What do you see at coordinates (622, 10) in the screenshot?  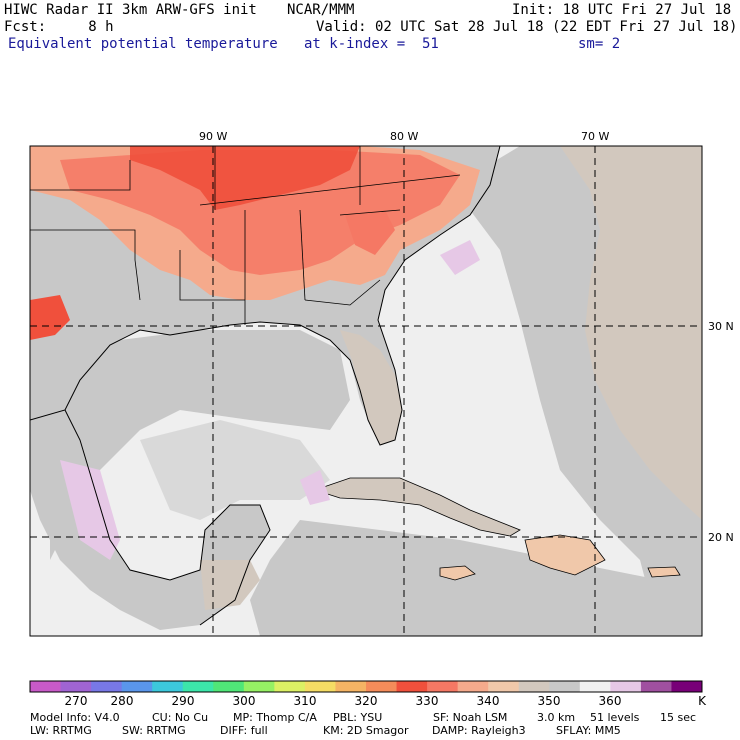 I see `init-time: Init: 18 UTC Fri 27 Jul 18` at bounding box center [622, 10].